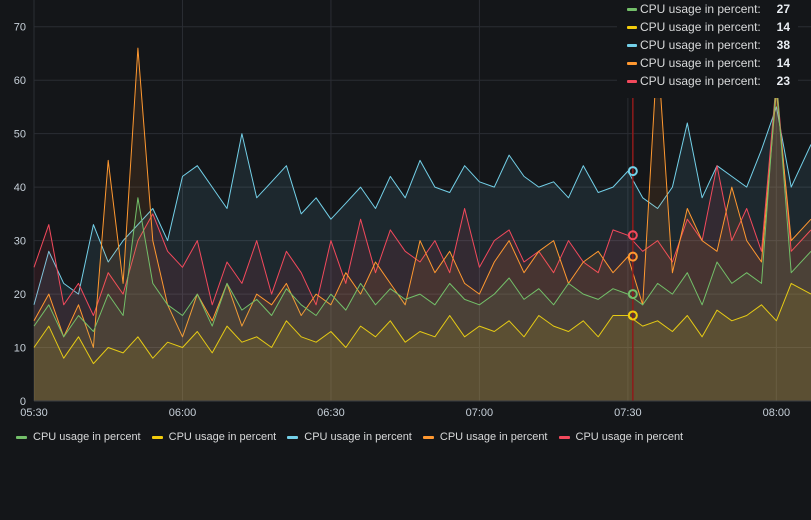  Describe the element at coordinates (20, 135) in the screenshot. I see `y-tick-label: 50` at that location.